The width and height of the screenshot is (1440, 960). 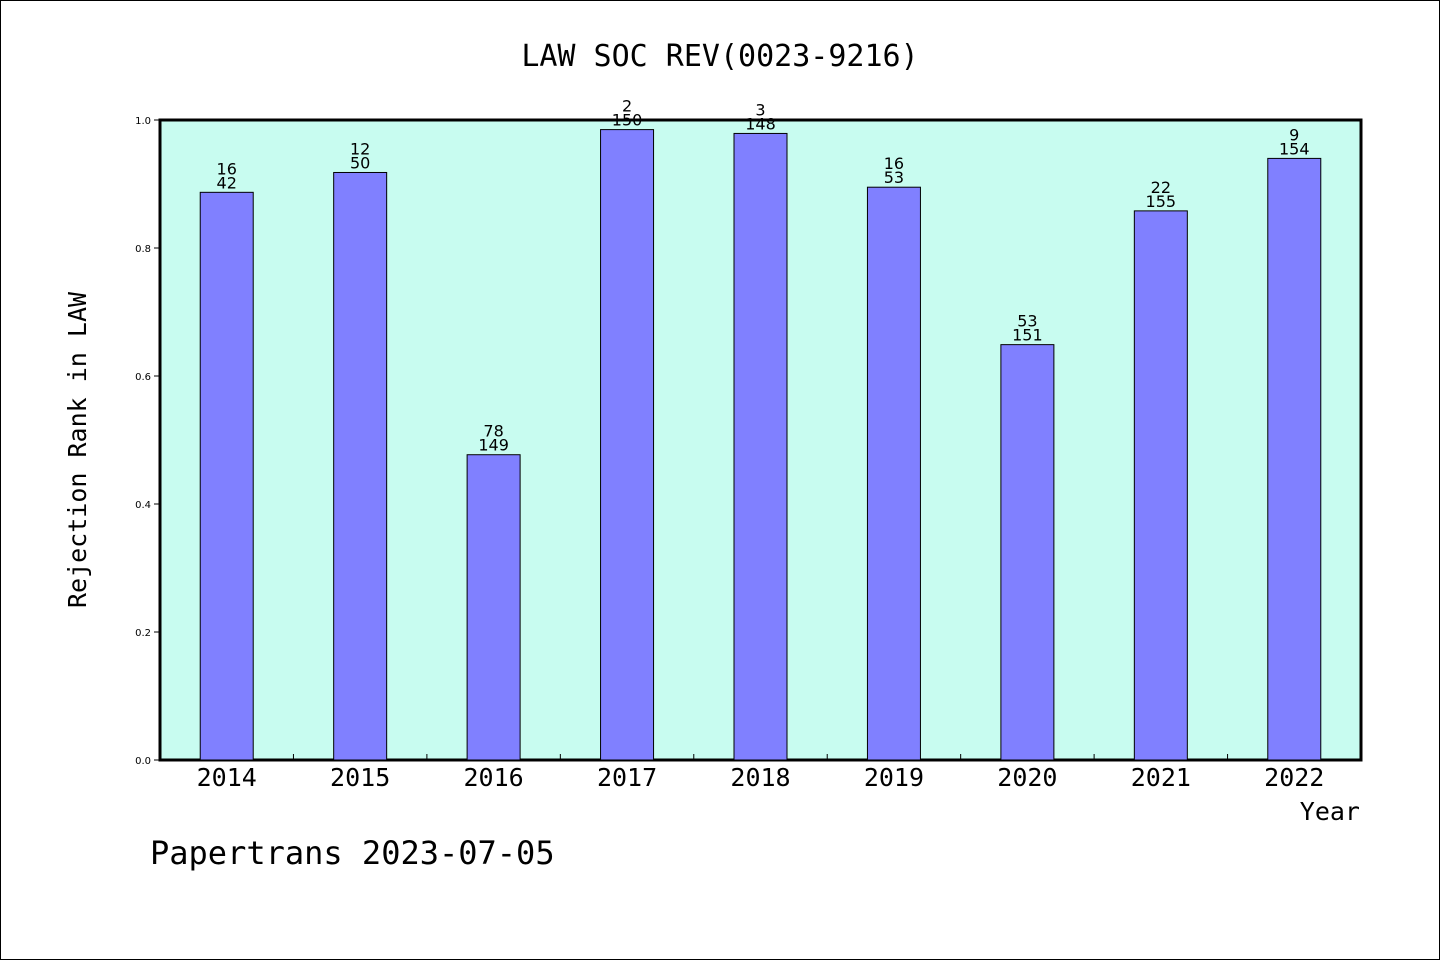 I want to click on x-tick-label: 2017, so click(x=627, y=777).